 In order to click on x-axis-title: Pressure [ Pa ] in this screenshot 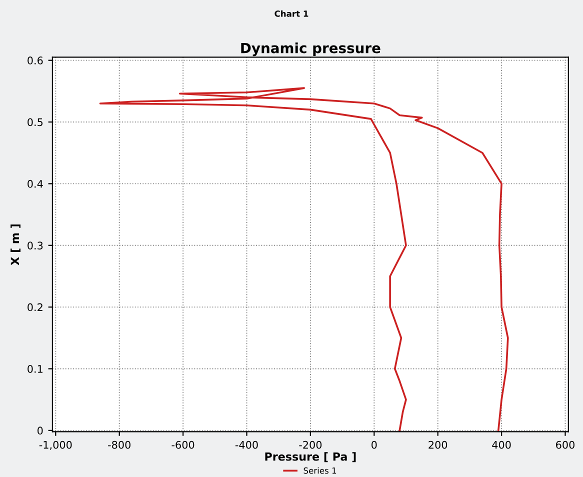, I will do `click(310, 457)`.